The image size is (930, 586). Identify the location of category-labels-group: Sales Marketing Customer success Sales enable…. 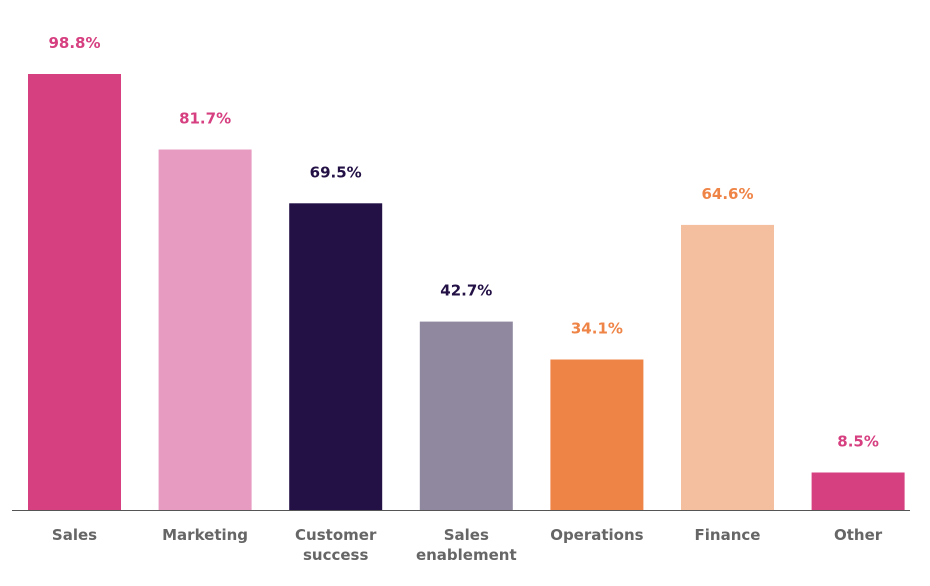
(467, 545).